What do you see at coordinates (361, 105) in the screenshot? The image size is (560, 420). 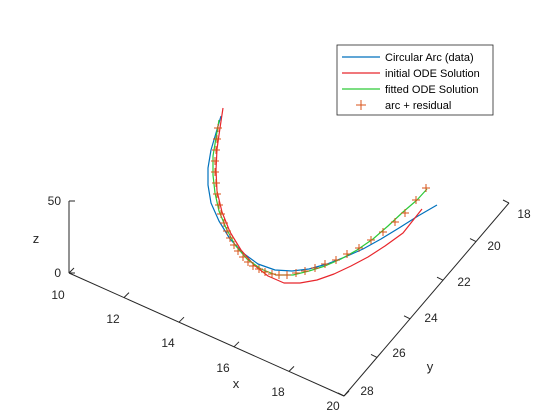 I see `legend-swatch-marker` at bounding box center [361, 105].